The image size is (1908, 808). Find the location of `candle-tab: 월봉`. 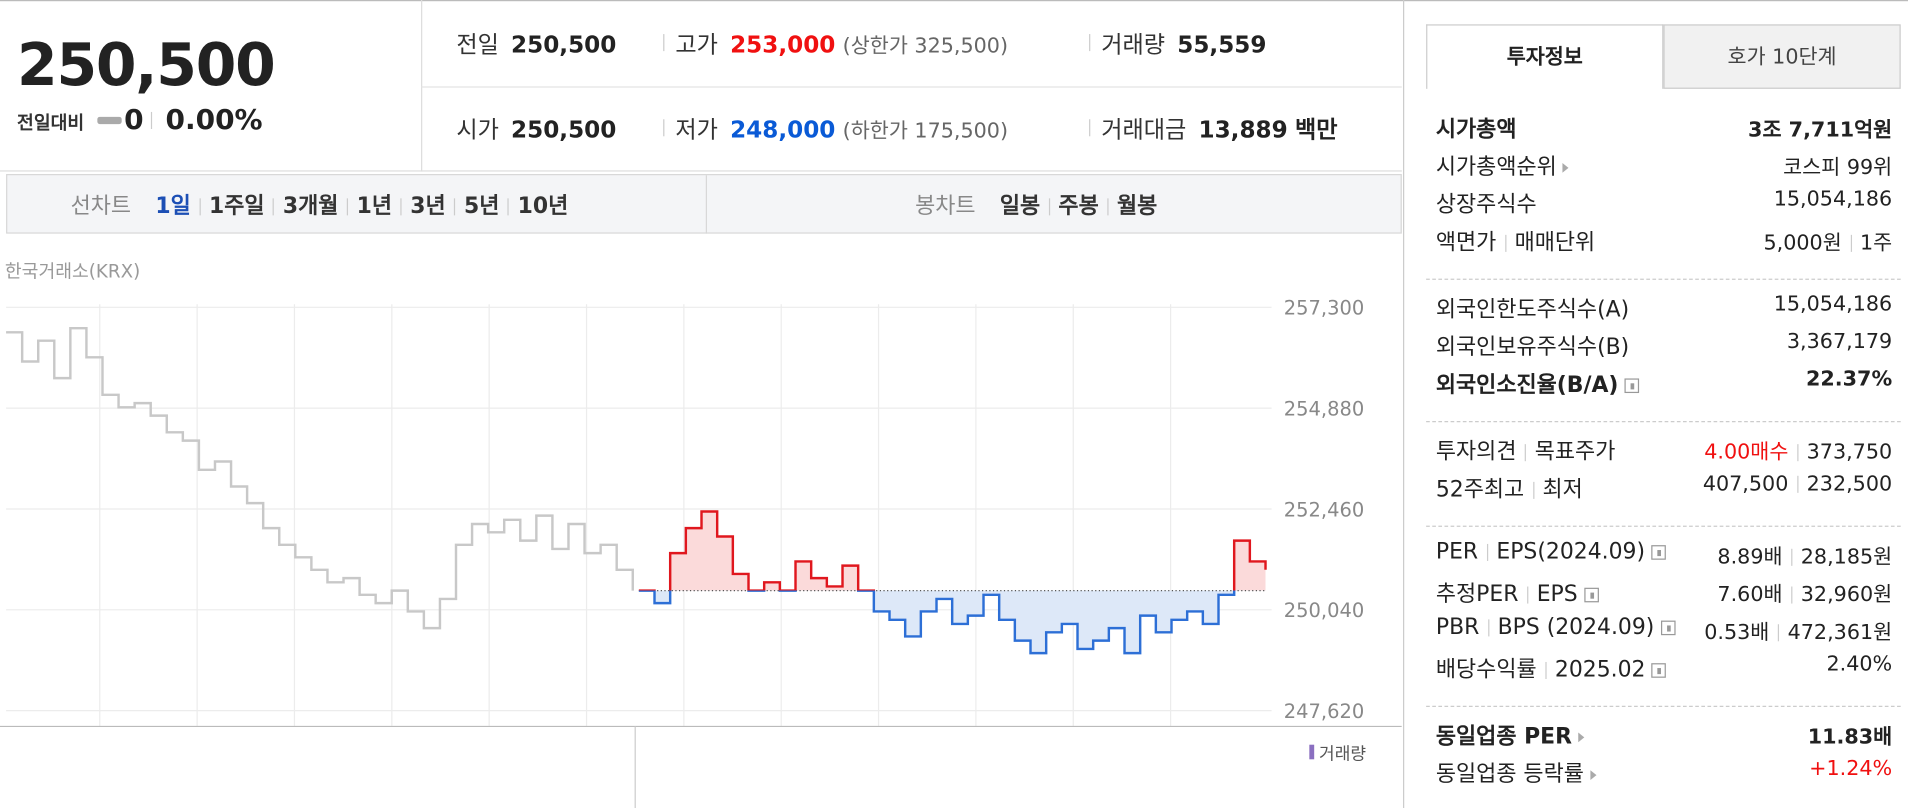

candle-tab: 월봉 is located at coordinates (1137, 206).